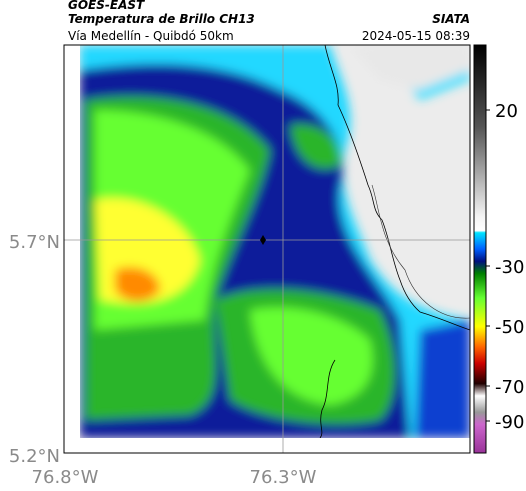  What do you see at coordinates (416, 36) in the screenshot?
I see `datetime: 2024-05-15 08:39` at bounding box center [416, 36].